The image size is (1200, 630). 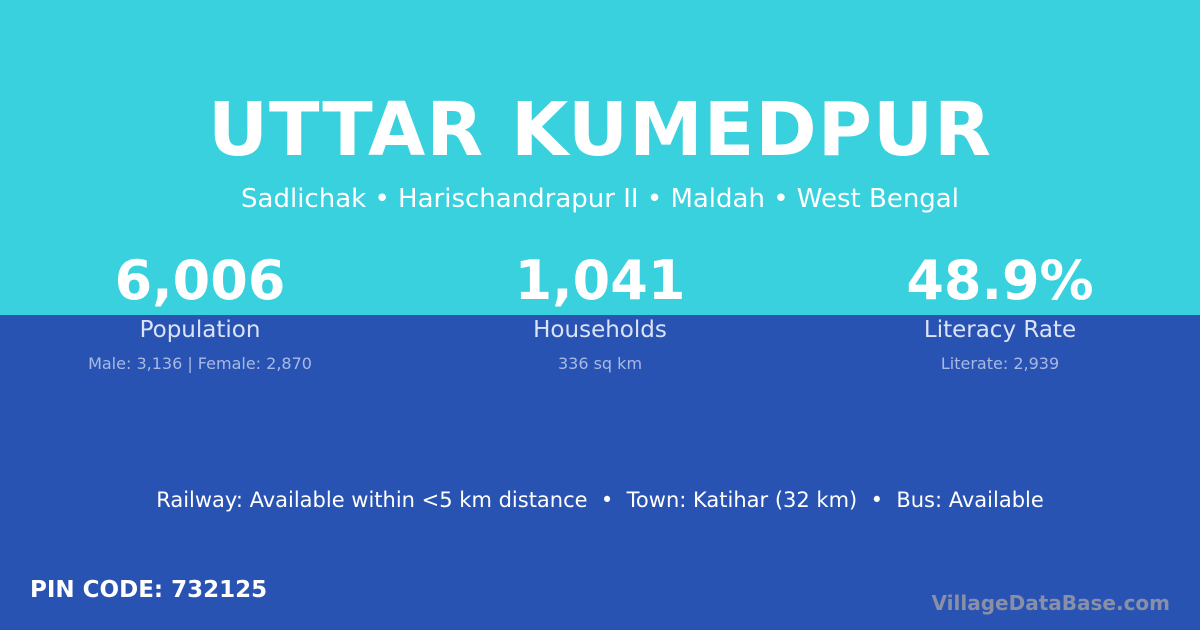 What do you see at coordinates (600, 280) in the screenshot?
I see `households-value: 1,041` at bounding box center [600, 280].